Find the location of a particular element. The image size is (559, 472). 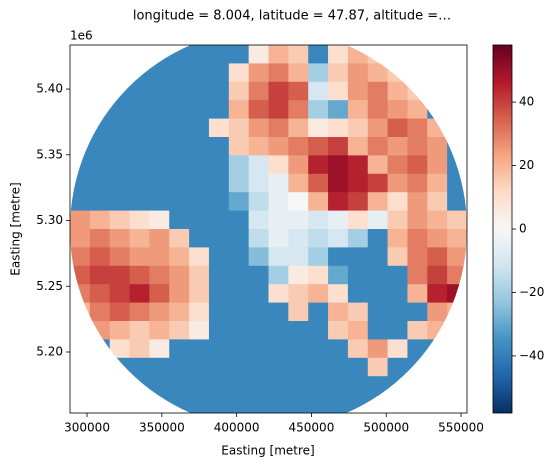

x-tick-label: 500000 is located at coordinates (386, 428).